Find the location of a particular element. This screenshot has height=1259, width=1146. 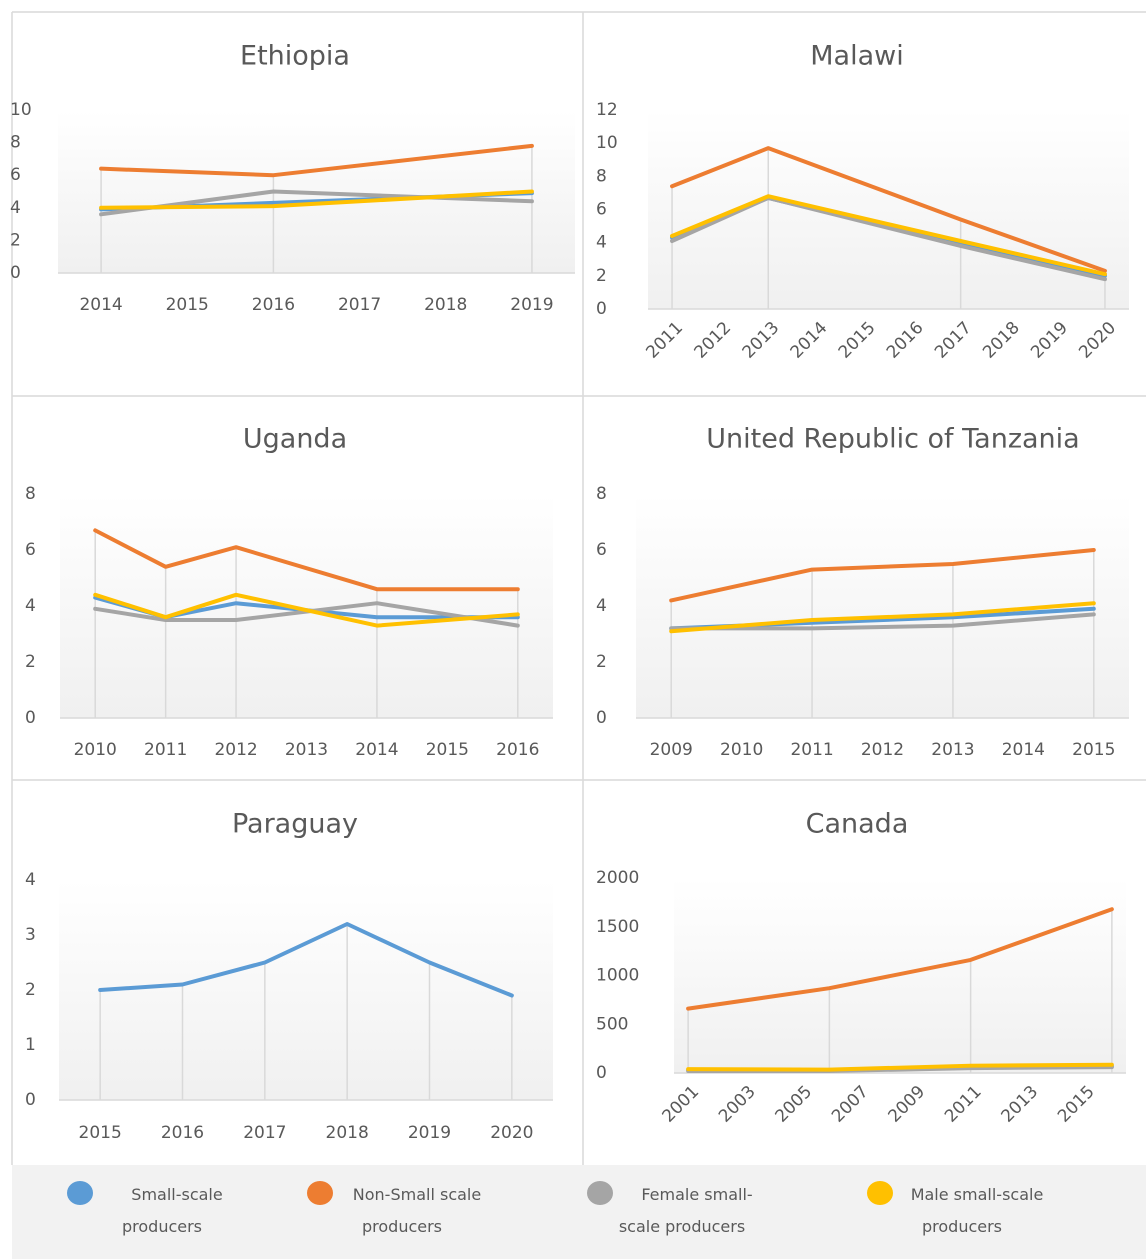

y-tick-label: 10 is located at coordinates (607, 143).